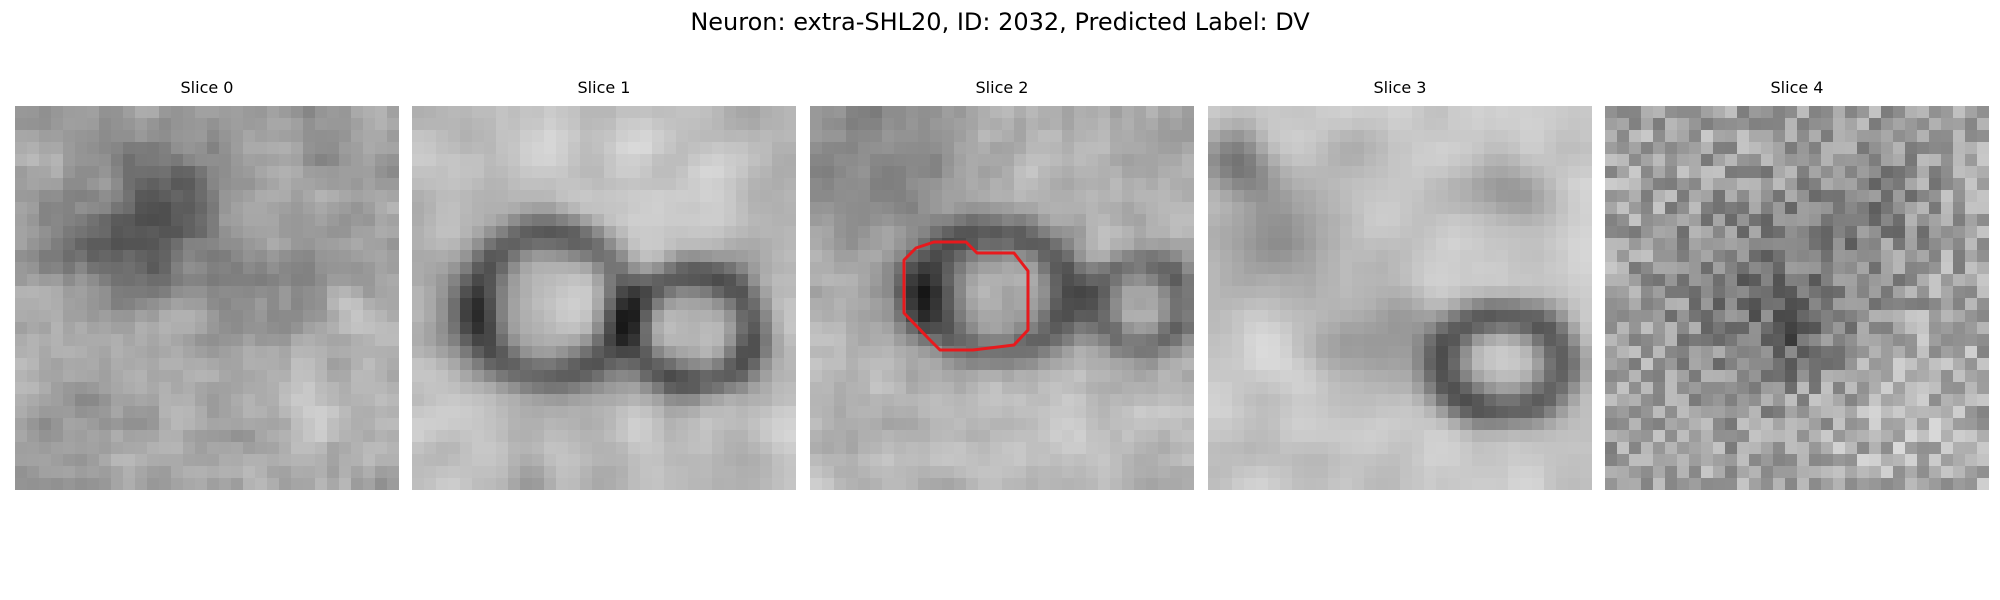 The width and height of the screenshot is (2000, 600). I want to click on slice-title-3: Slice 3, so click(1400, 87).